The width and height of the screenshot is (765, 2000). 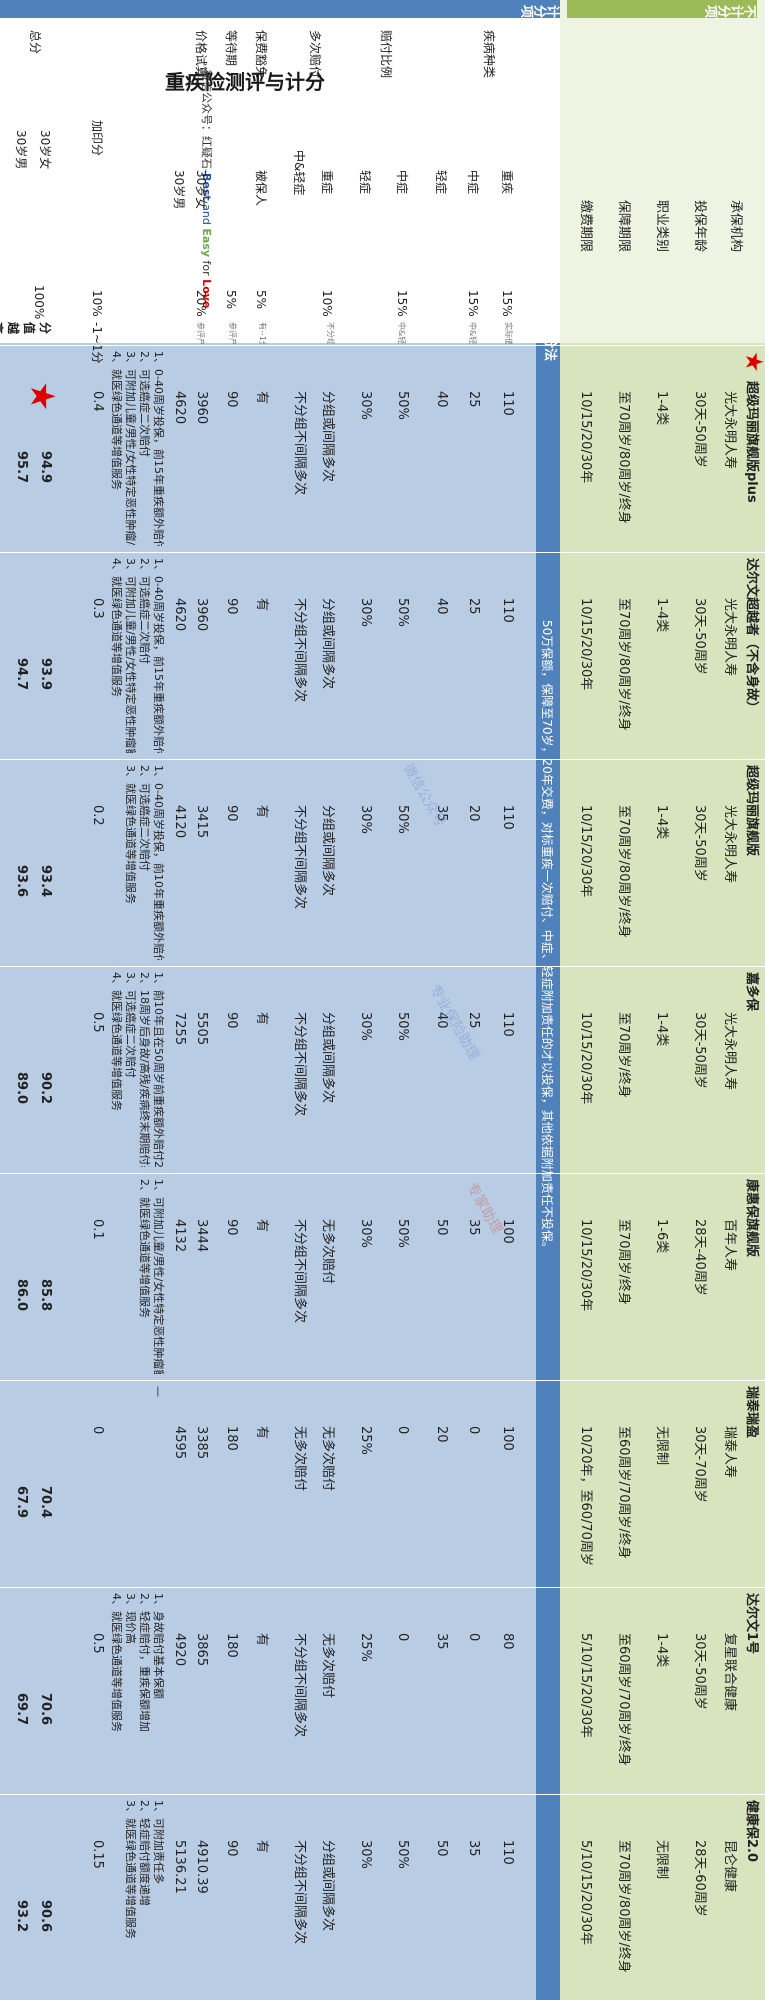 What do you see at coordinates (507, 182) in the screenshot?
I see `criteria-critical-label: 重疾` at bounding box center [507, 182].